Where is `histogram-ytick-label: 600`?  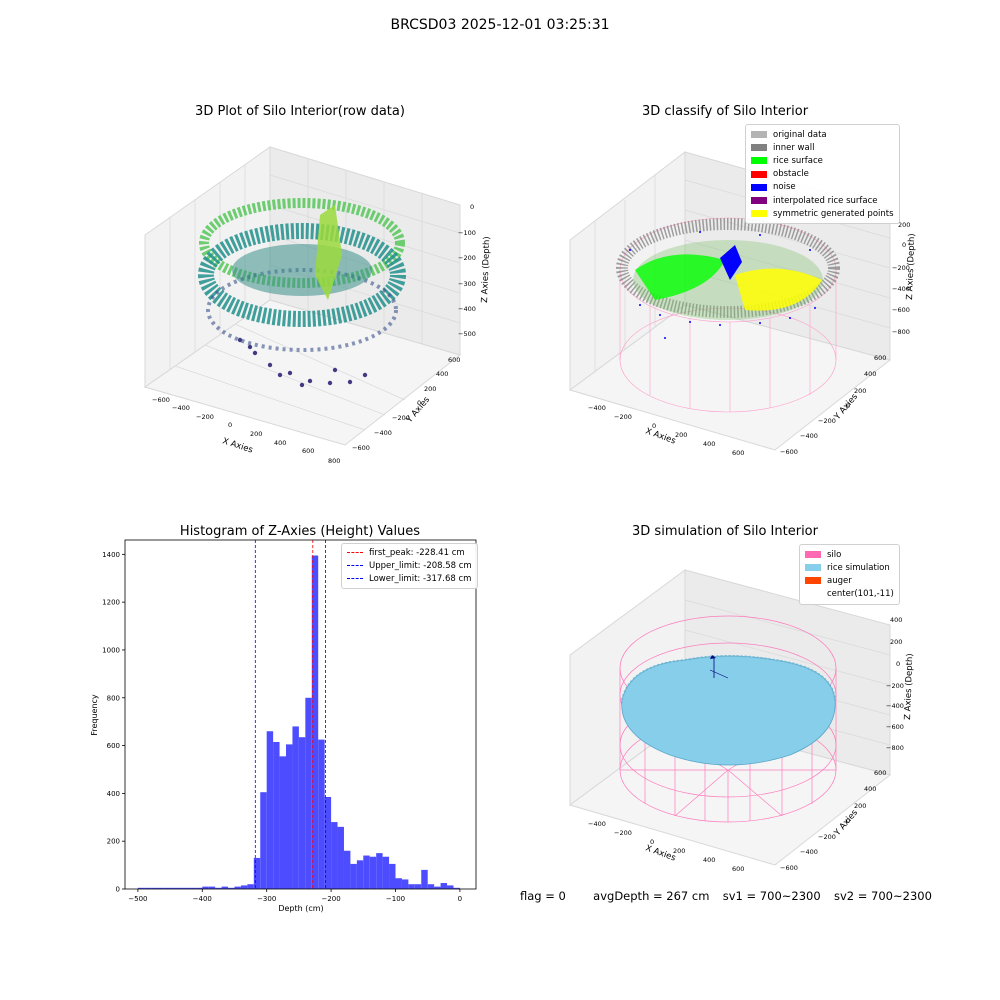 histogram-ytick-label: 600 is located at coordinates (113, 746).